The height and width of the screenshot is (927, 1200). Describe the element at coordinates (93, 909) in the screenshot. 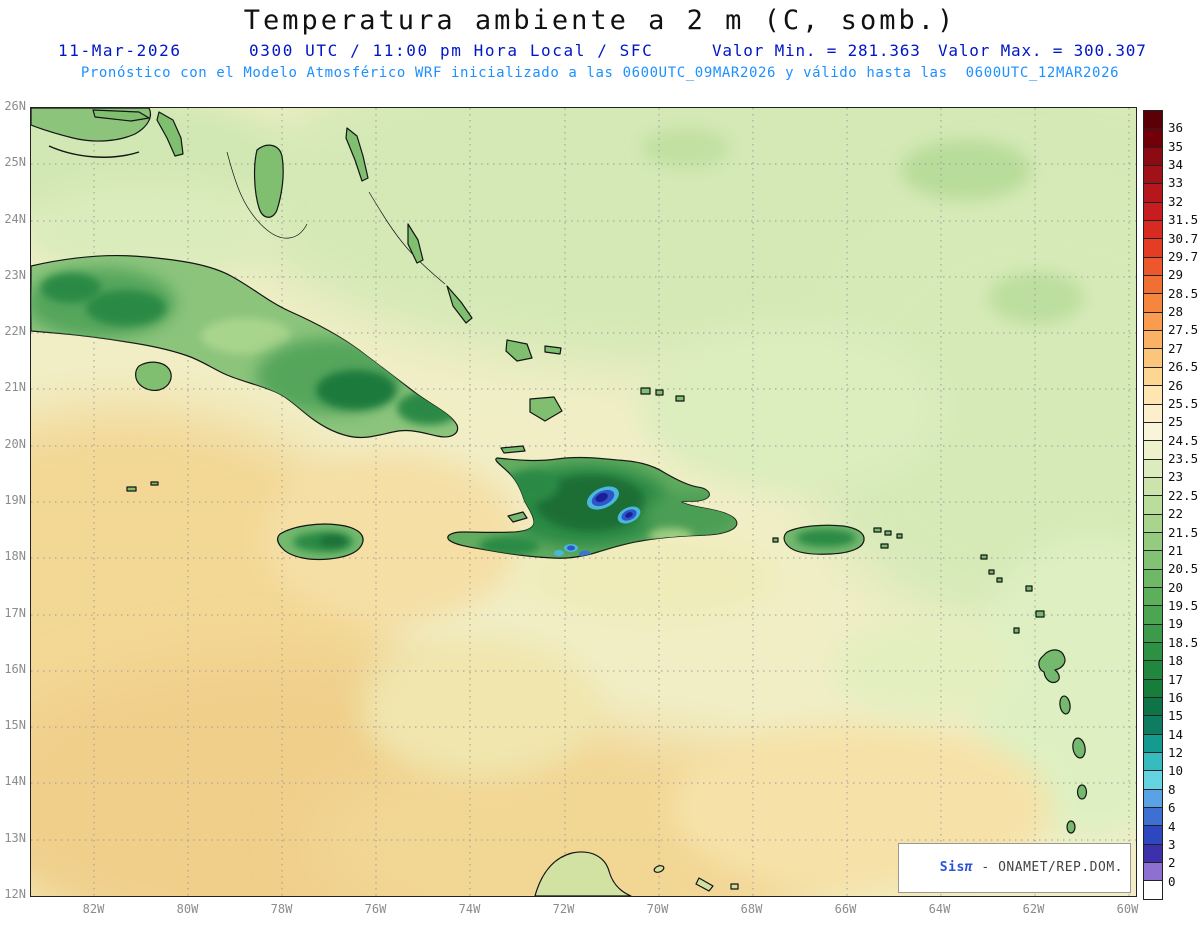

I see `lon-label: 82W` at that location.